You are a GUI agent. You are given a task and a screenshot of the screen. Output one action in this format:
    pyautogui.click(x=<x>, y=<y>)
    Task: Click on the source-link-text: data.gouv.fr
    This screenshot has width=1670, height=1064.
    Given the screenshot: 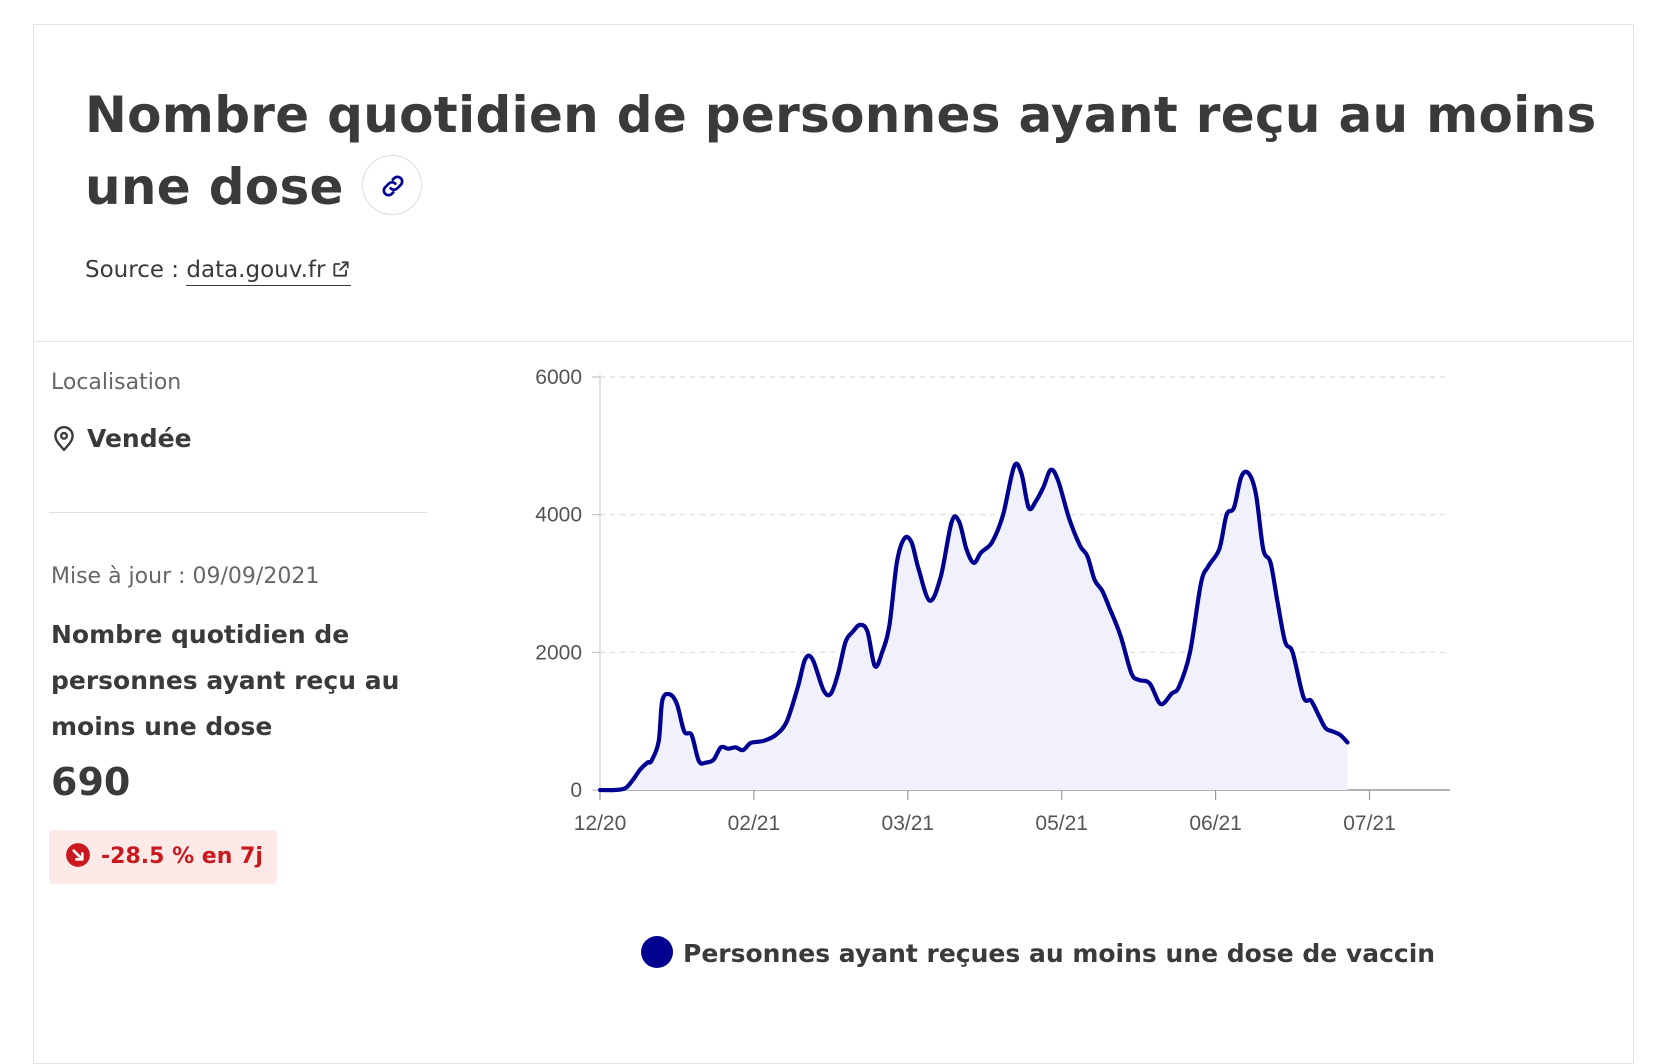 What is the action you would take?
    pyautogui.click(x=256, y=270)
    